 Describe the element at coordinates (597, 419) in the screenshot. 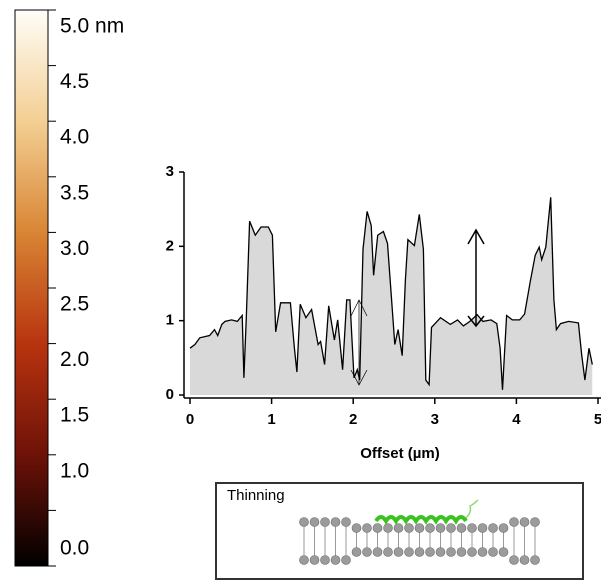

I see `x-tick-label: 5` at that location.